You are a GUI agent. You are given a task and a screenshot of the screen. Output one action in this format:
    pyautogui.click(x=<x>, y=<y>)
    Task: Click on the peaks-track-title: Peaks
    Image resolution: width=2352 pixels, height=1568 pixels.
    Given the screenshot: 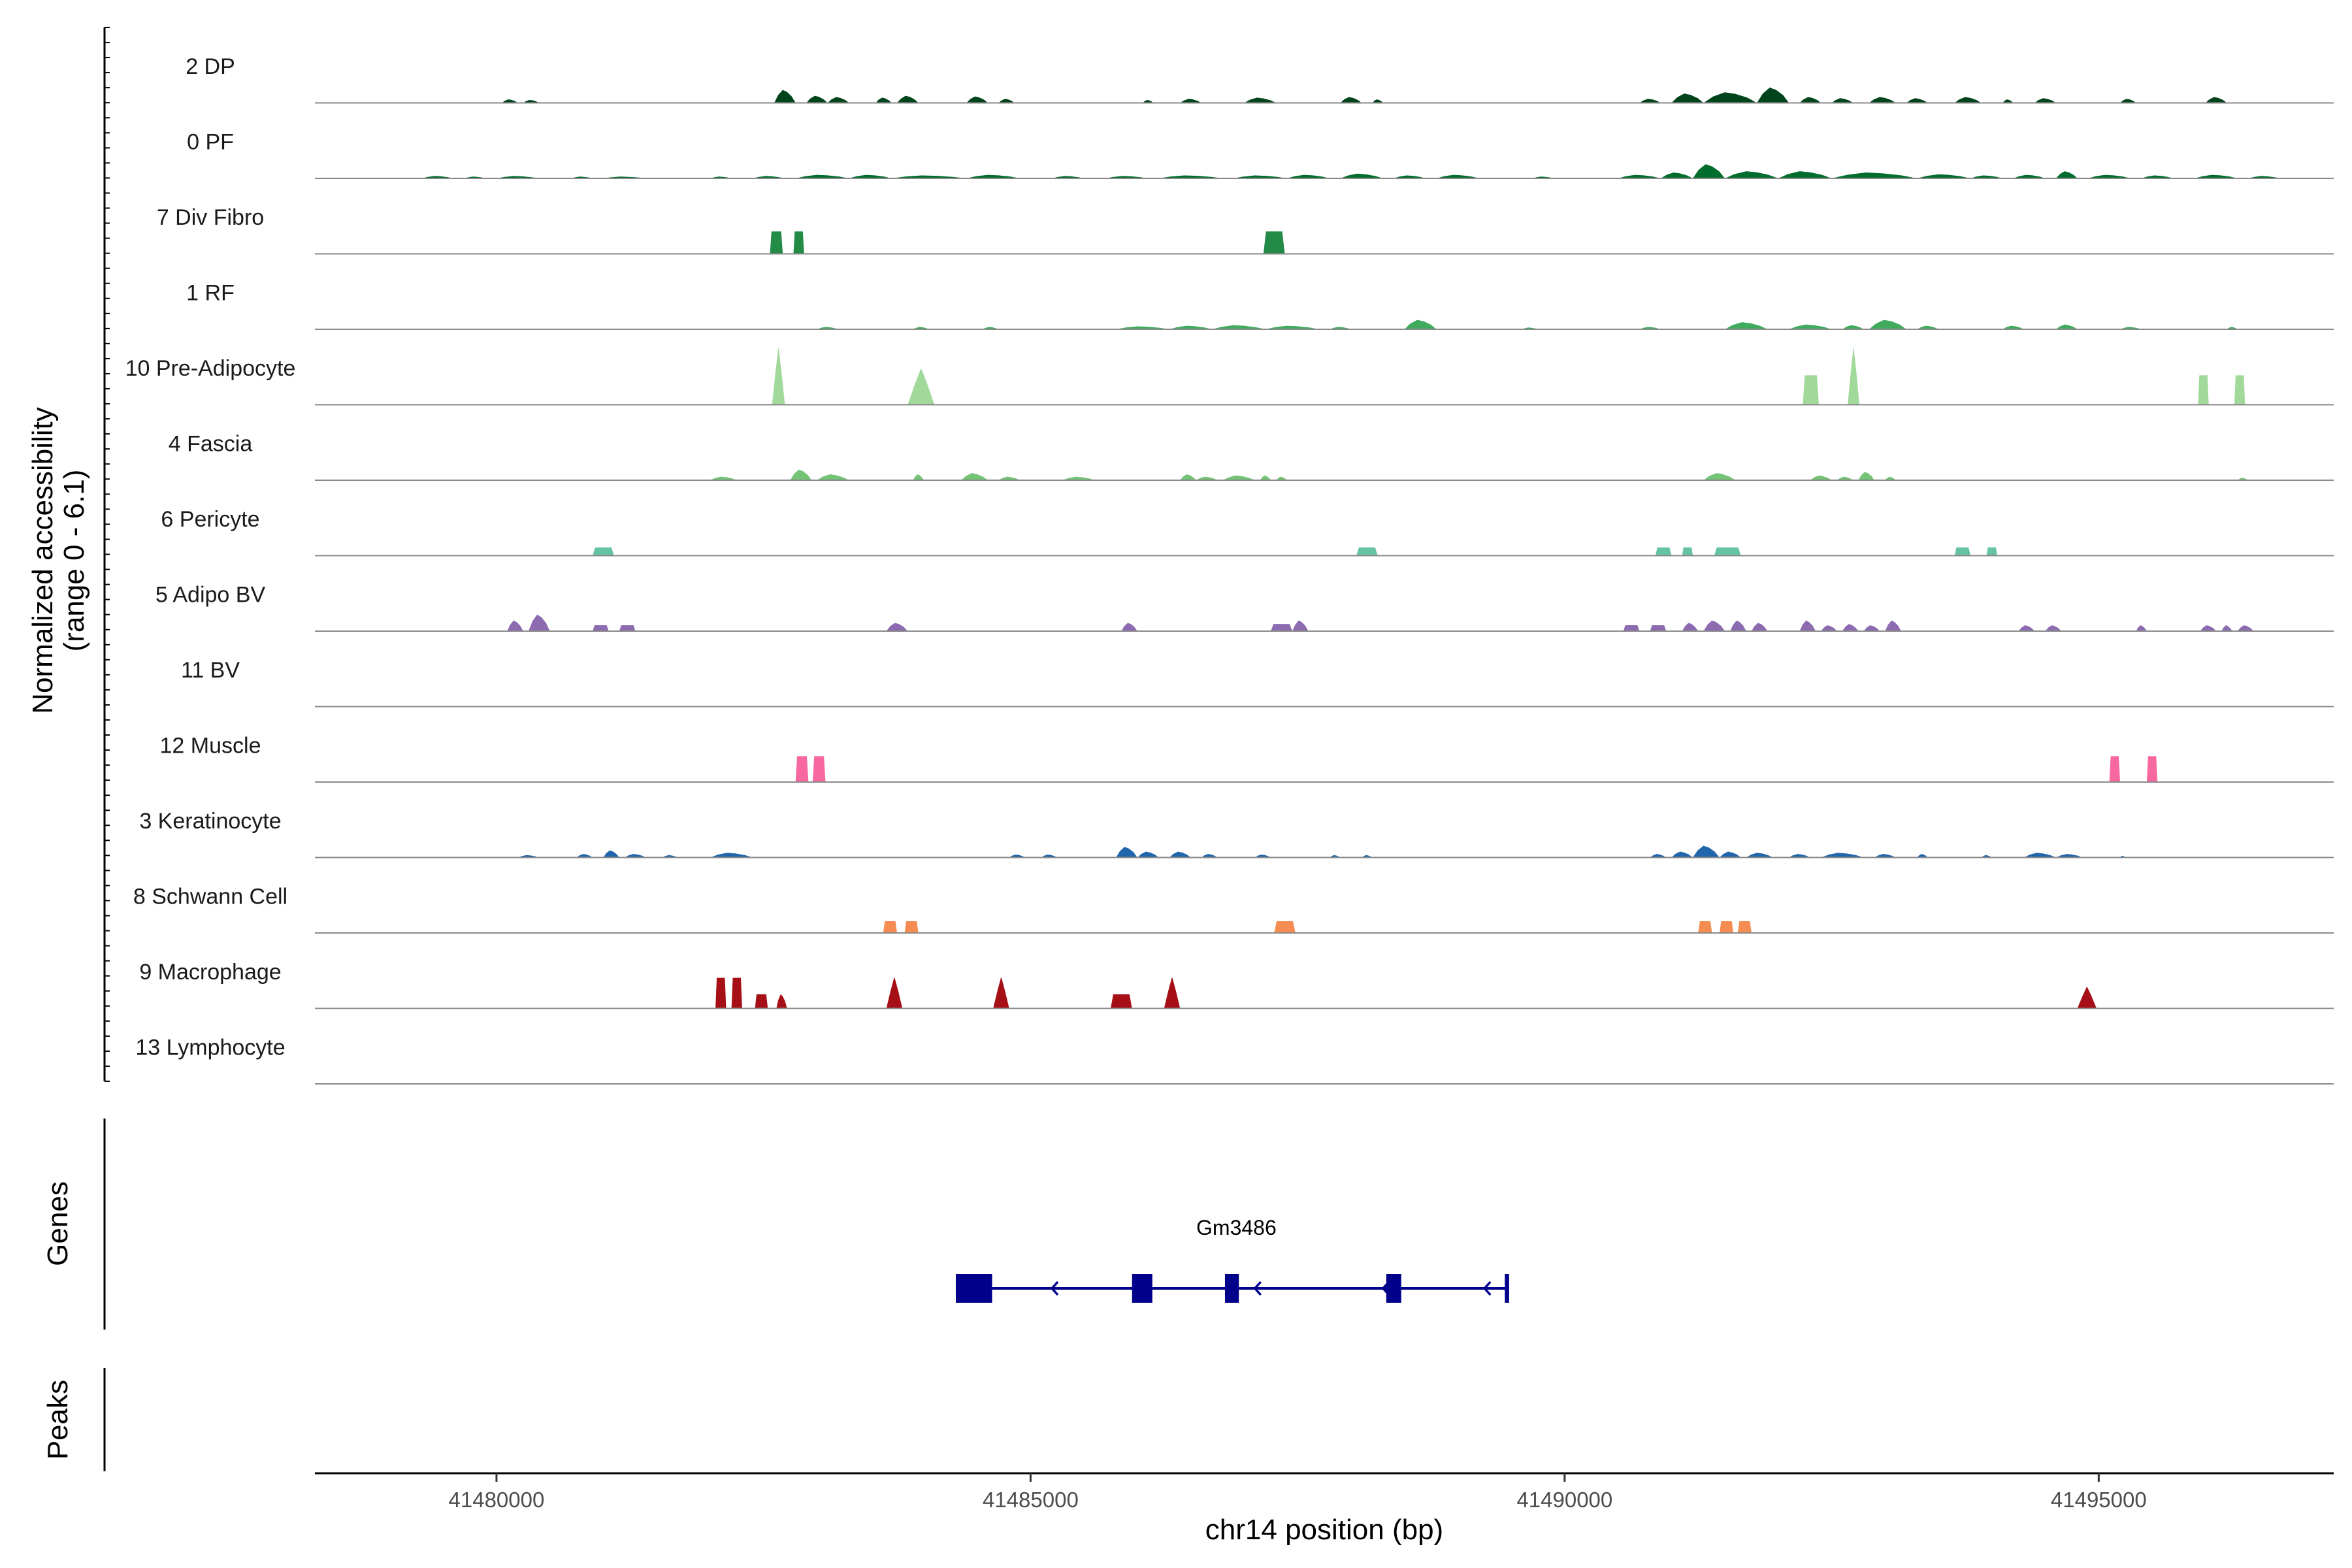 What is the action you would take?
    pyautogui.click(x=58, y=1420)
    